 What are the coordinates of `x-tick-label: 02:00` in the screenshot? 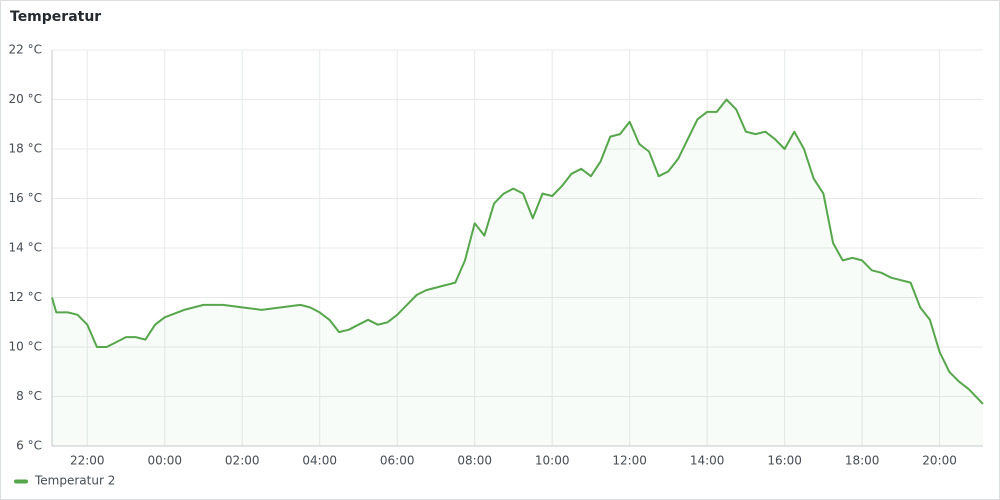 It's located at (242, 461).